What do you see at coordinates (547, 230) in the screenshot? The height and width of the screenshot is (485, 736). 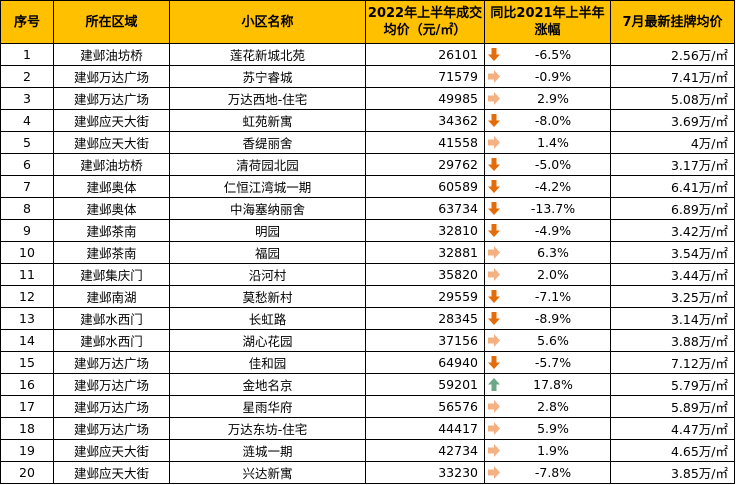 I see `cell-change: -4.9%` at bounding box center [547, 230].